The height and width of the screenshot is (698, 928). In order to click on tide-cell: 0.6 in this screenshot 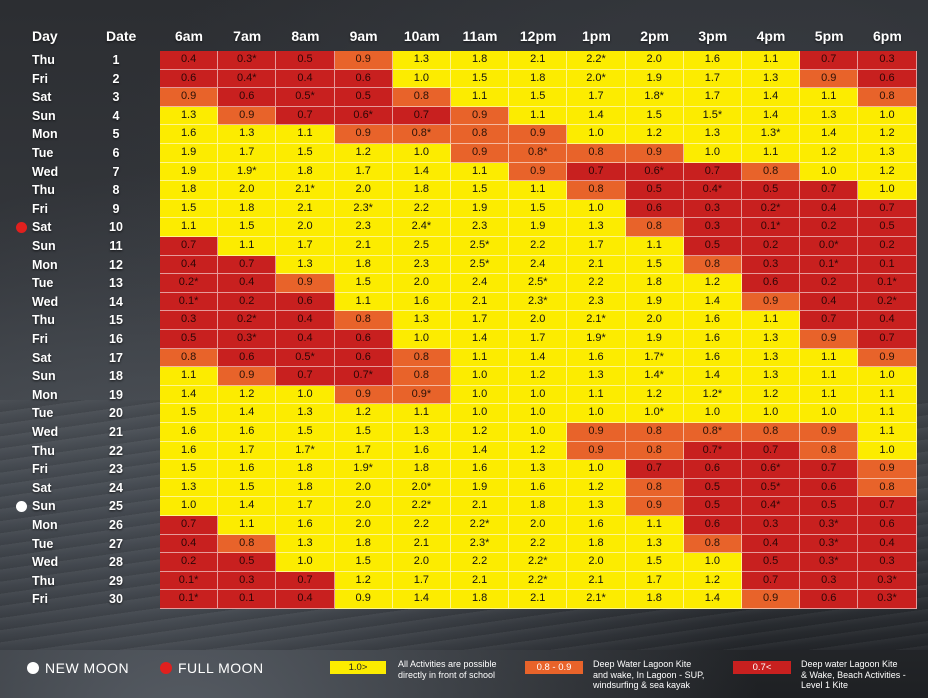, I will do `click(887, 525)`.